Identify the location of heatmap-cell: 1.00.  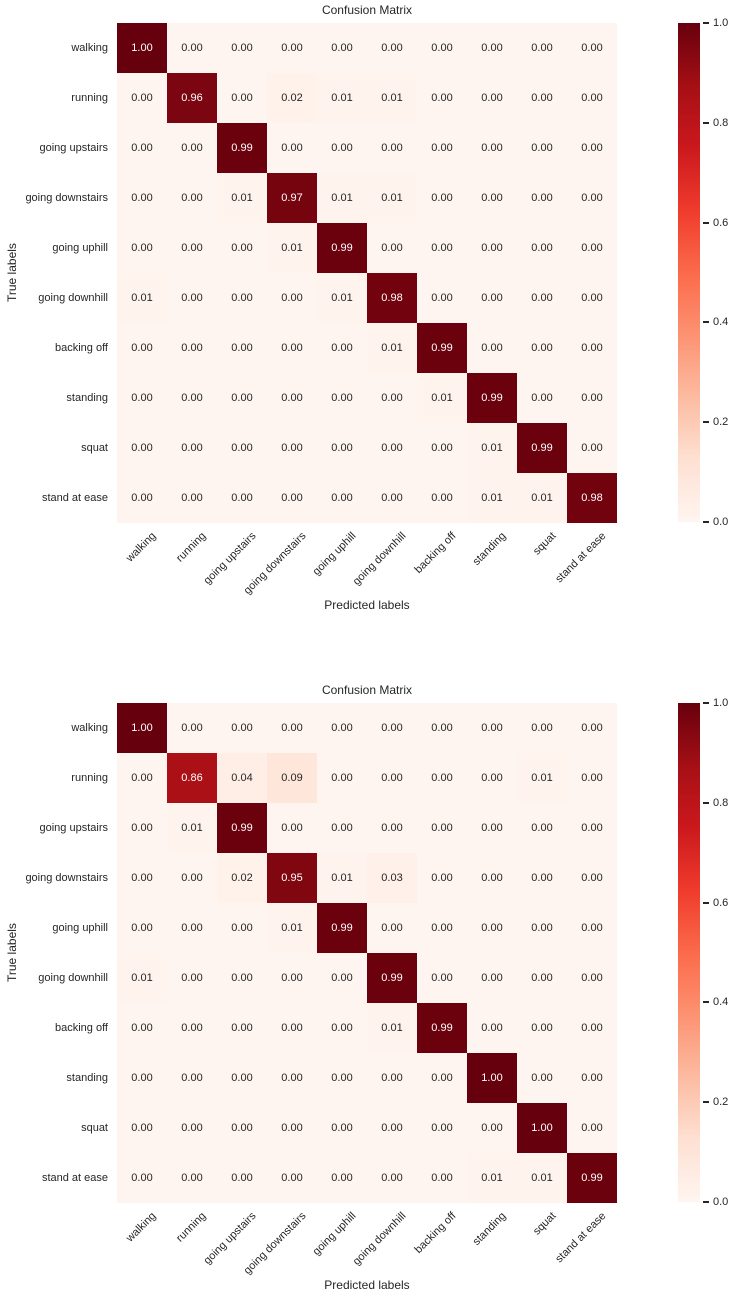
(142, 48).